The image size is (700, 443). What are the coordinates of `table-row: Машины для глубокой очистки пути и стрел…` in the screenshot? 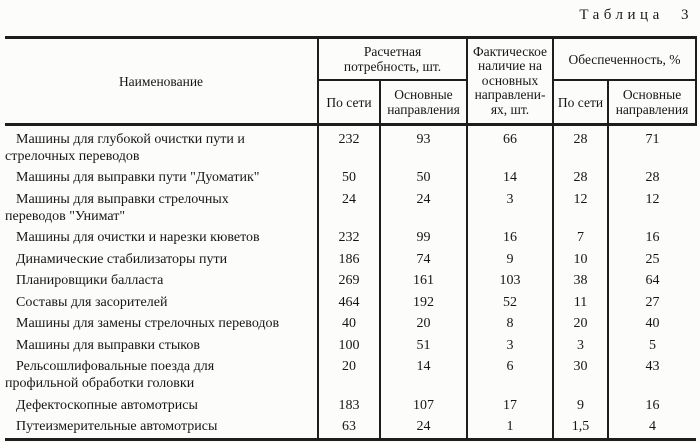 It's located at (350, 144).